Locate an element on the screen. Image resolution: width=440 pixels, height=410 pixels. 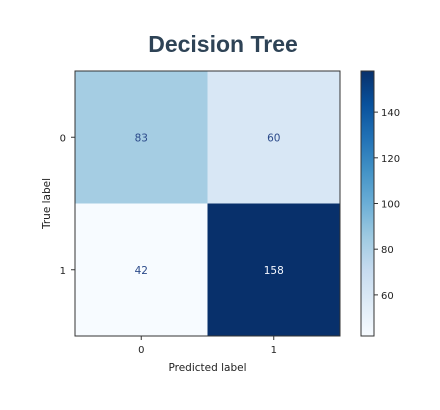
y-axis-ticks: 01 is located at coordinates (67, 205).